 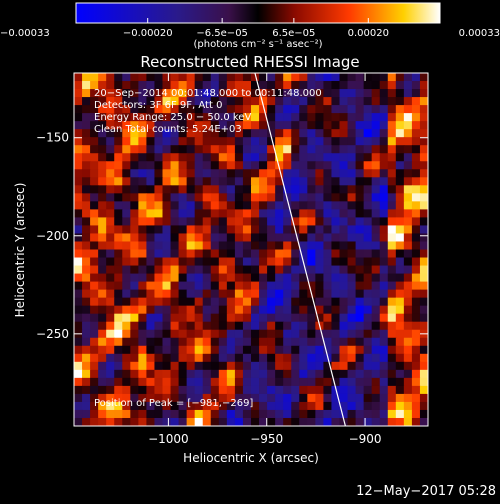 What do you see at coordinates (208, 93) in the screenshot?
I see `annotation-line: 20−Sep−2014 00:01:48.000 to 00:11:48.000` at bounding box center [208, 93].